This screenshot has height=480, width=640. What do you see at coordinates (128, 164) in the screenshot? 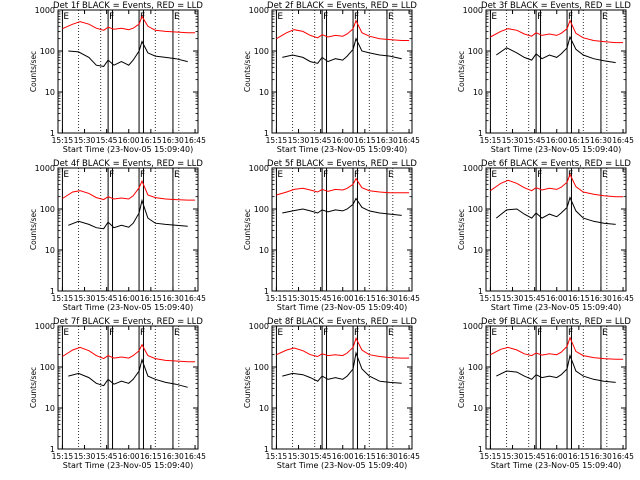
I see `panel-title: Det 4f BLACK = Events, RED = LLD` at bounding box center [128, 164].